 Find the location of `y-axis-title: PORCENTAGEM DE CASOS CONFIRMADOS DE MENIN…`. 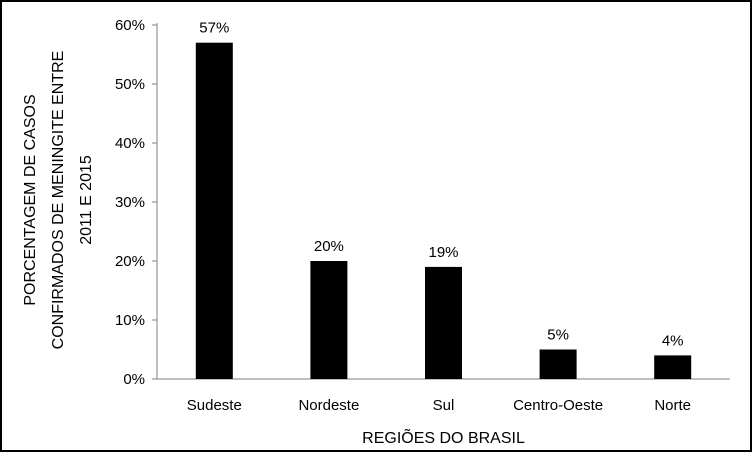

y-axis-title: PORCENTAGEM DE CASOS CONFIRMADOS DE MENIN… is located at coordinates (58, 200).